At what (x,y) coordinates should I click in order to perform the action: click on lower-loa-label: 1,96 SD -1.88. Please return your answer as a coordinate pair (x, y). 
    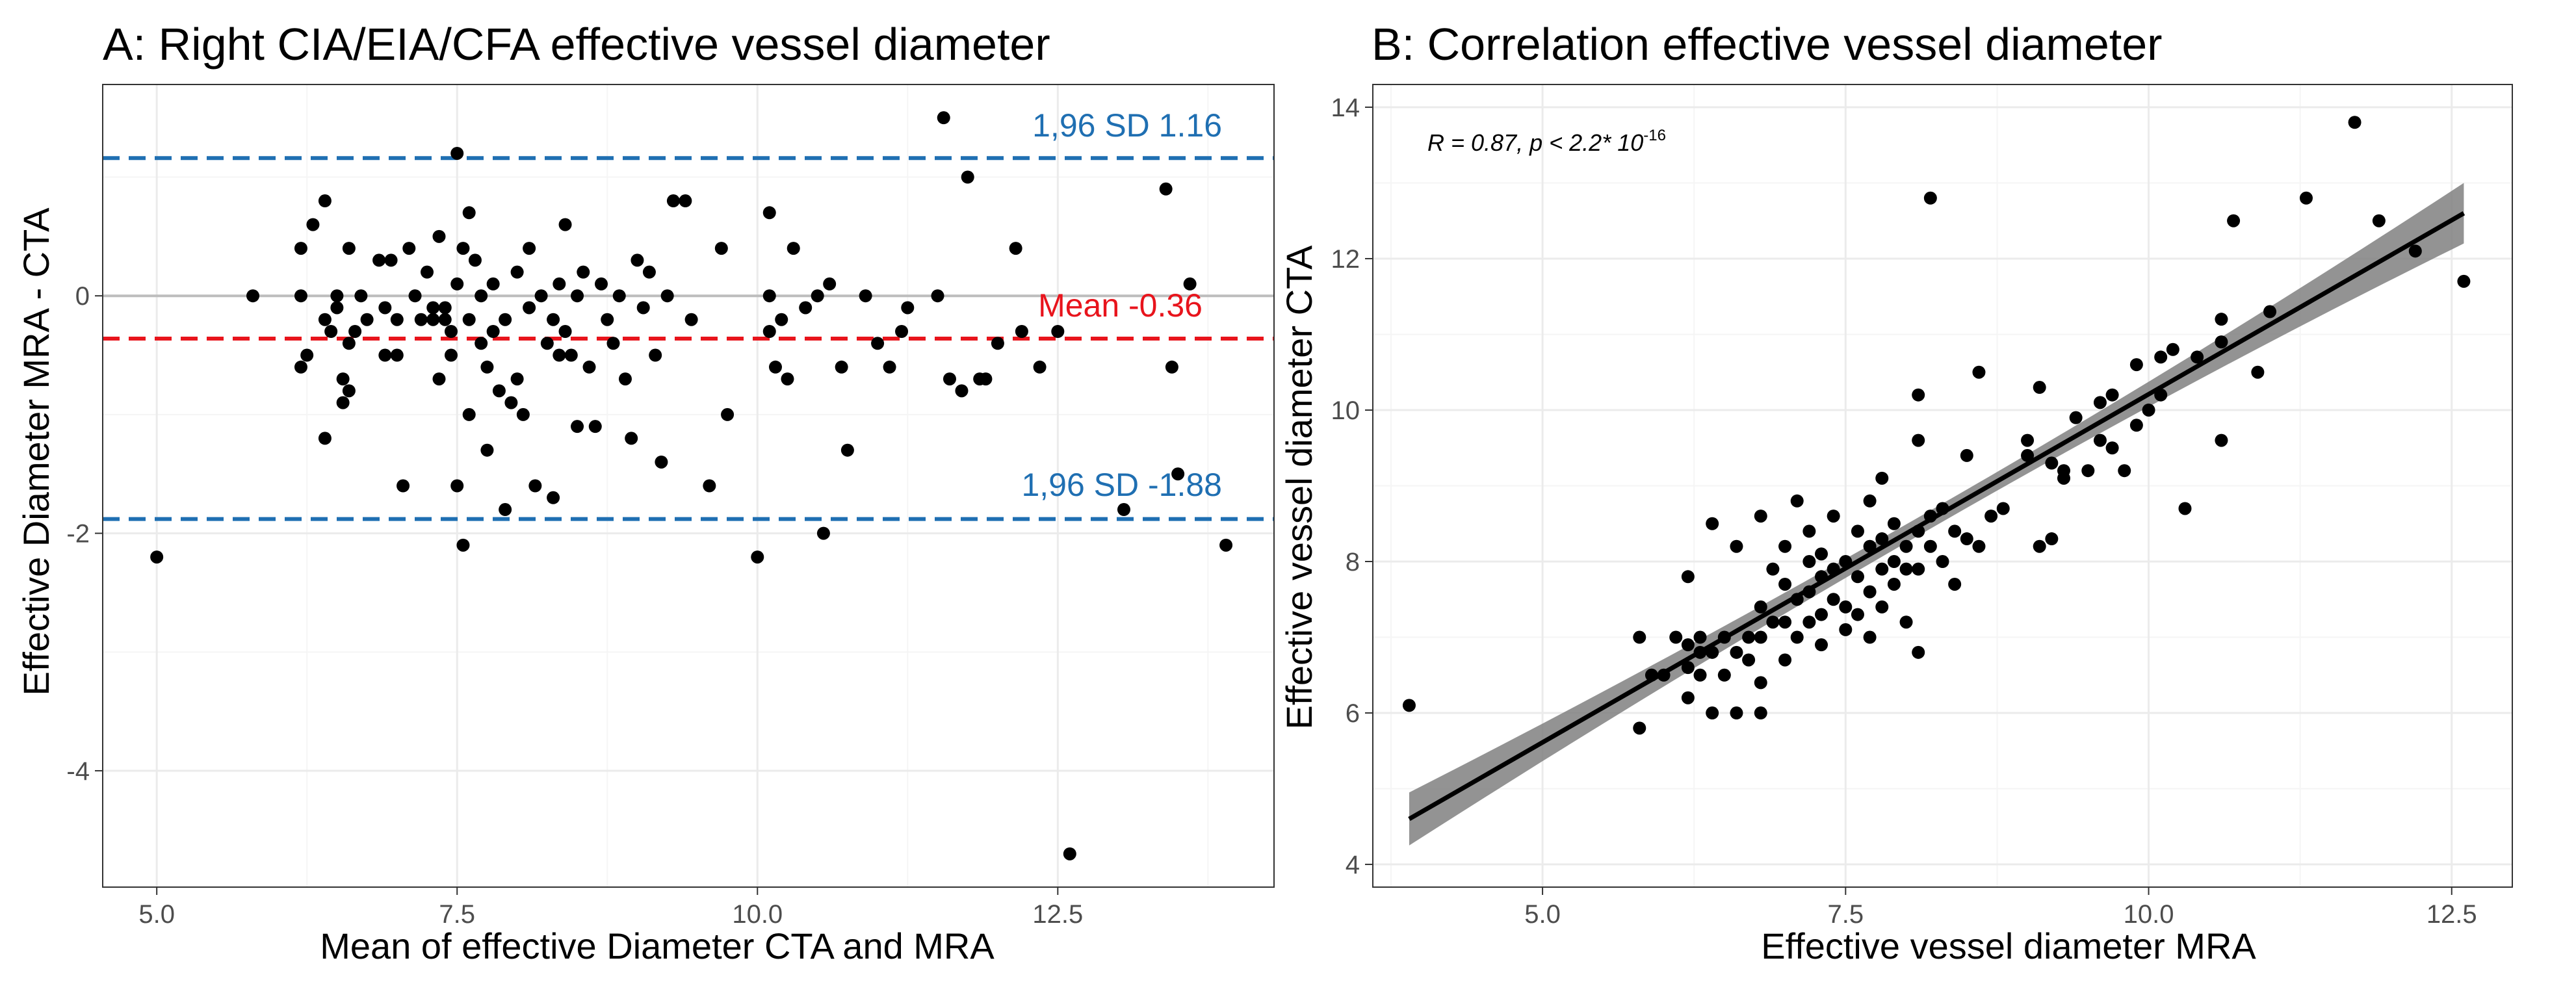
    Looking at the image, I should click on (1121, 485).